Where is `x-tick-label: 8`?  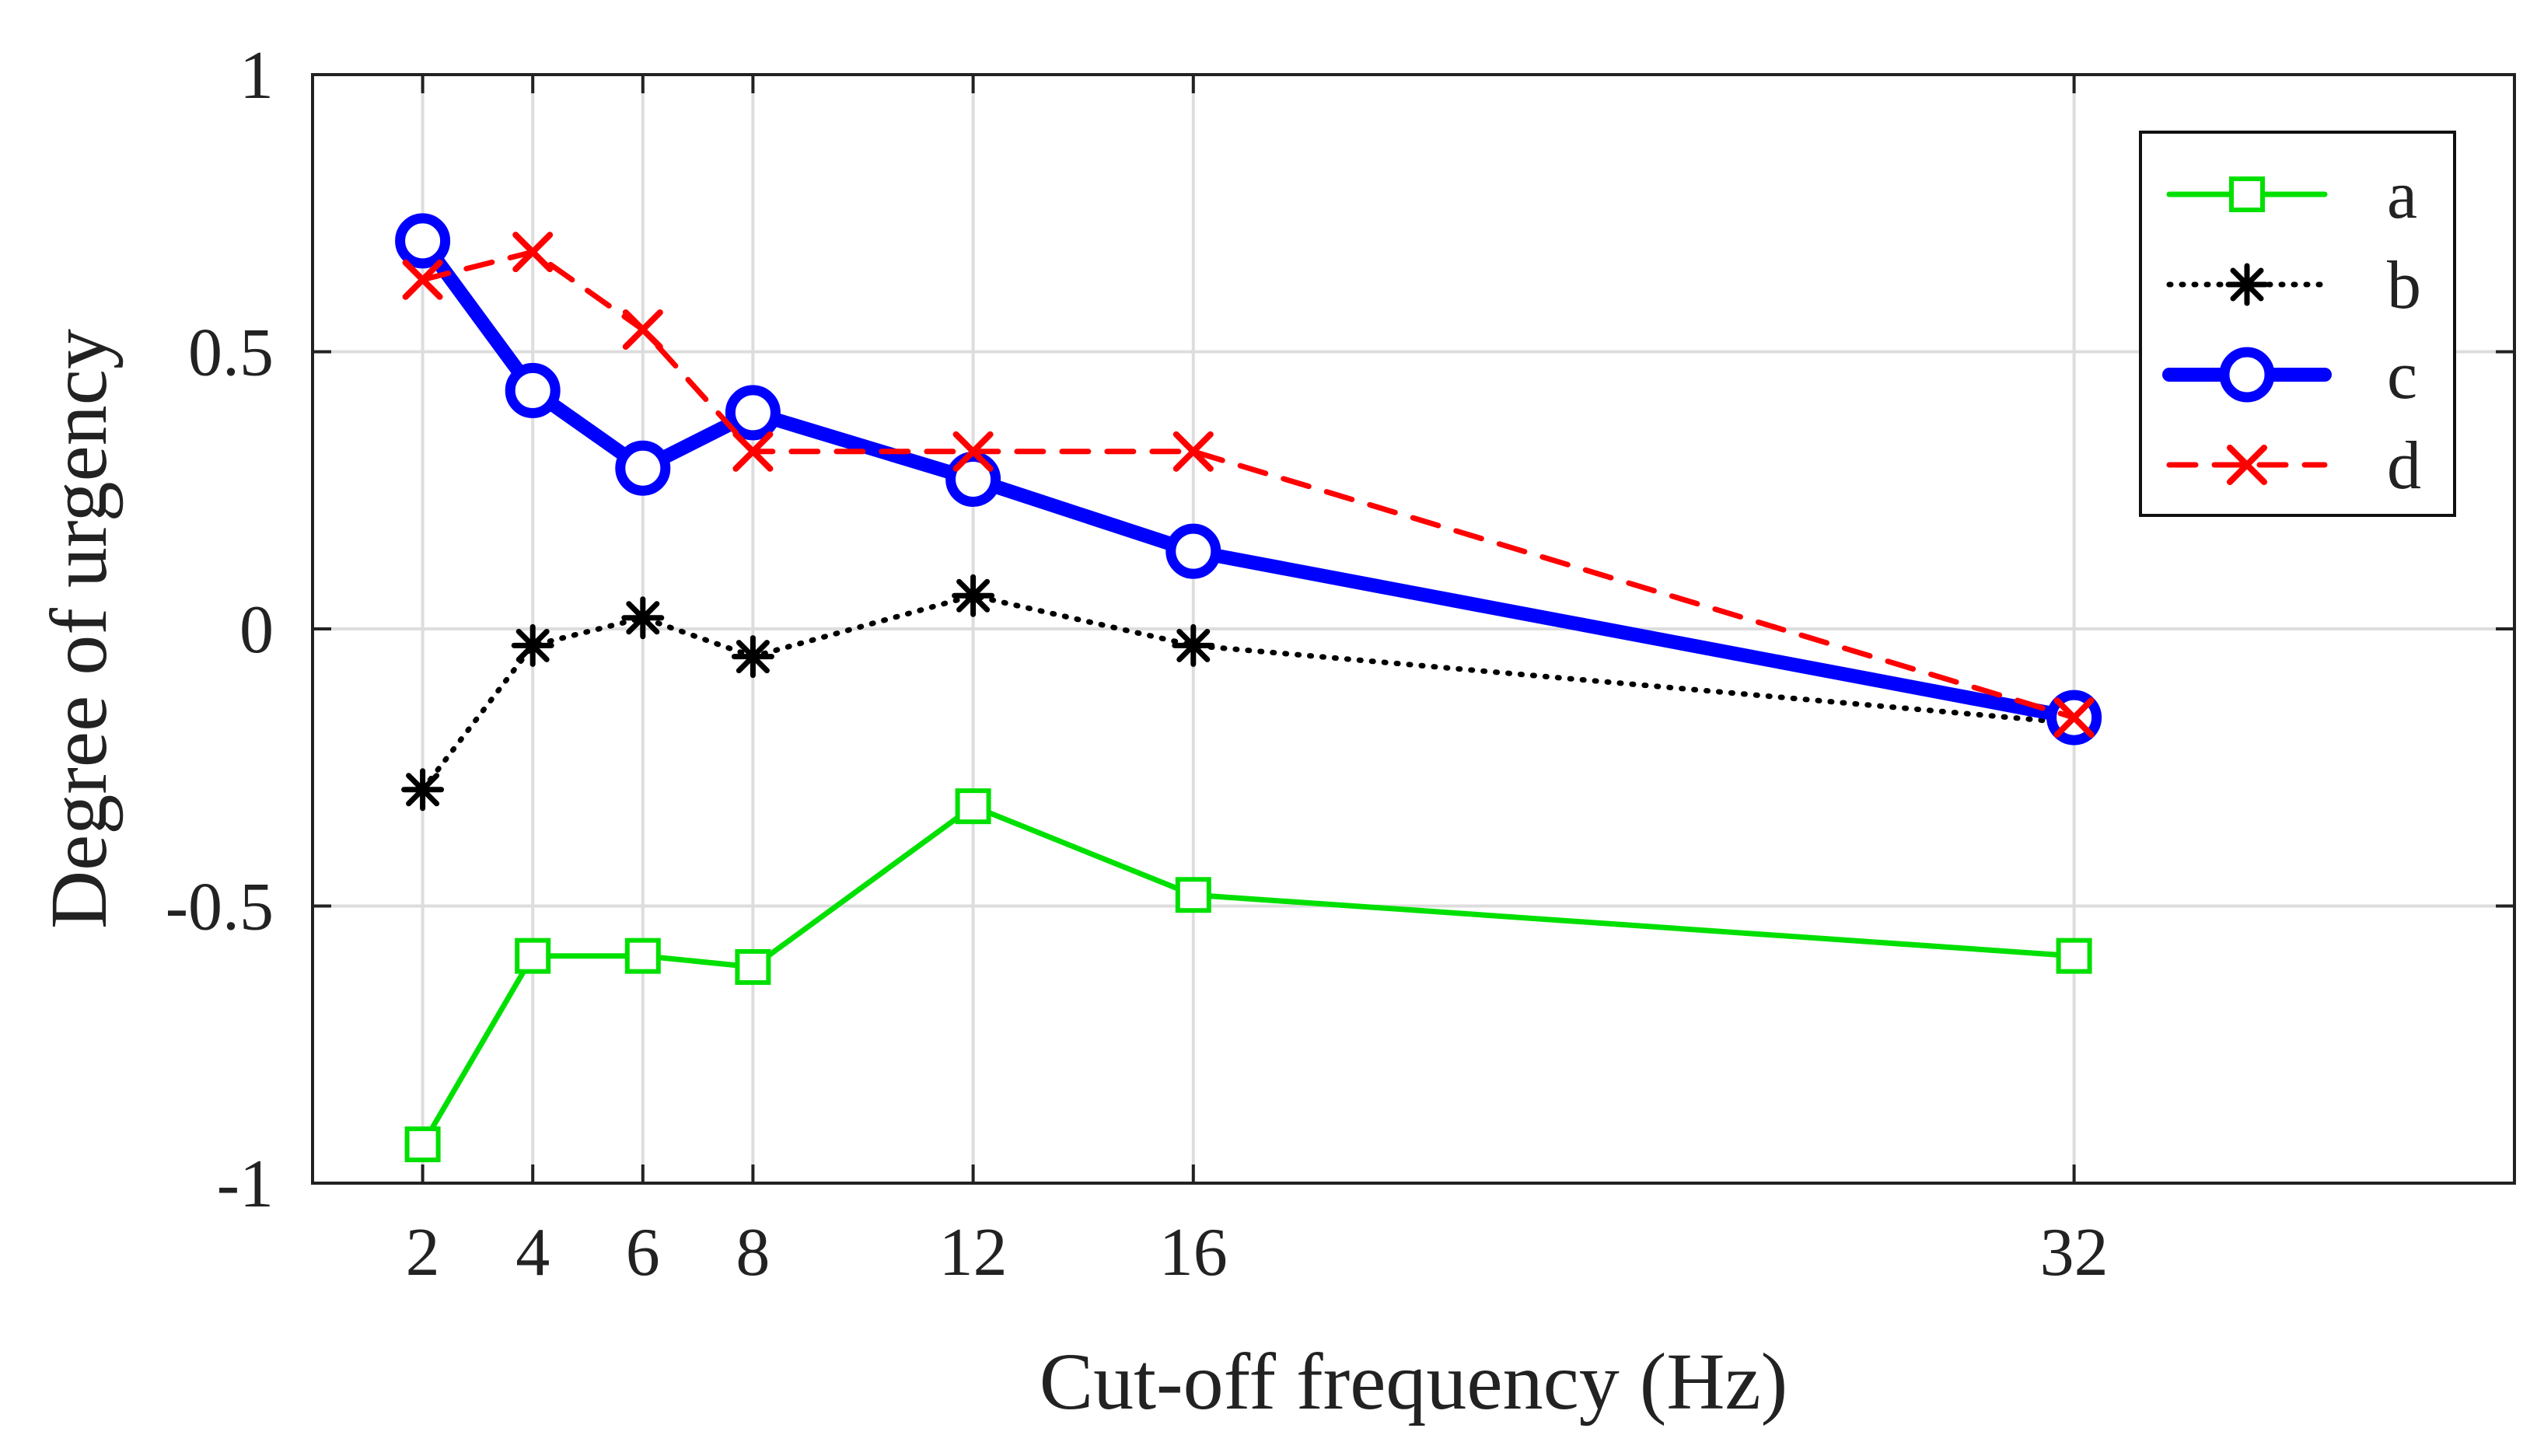
x-tick-label: 8 is located at coordinates (753, 1252).